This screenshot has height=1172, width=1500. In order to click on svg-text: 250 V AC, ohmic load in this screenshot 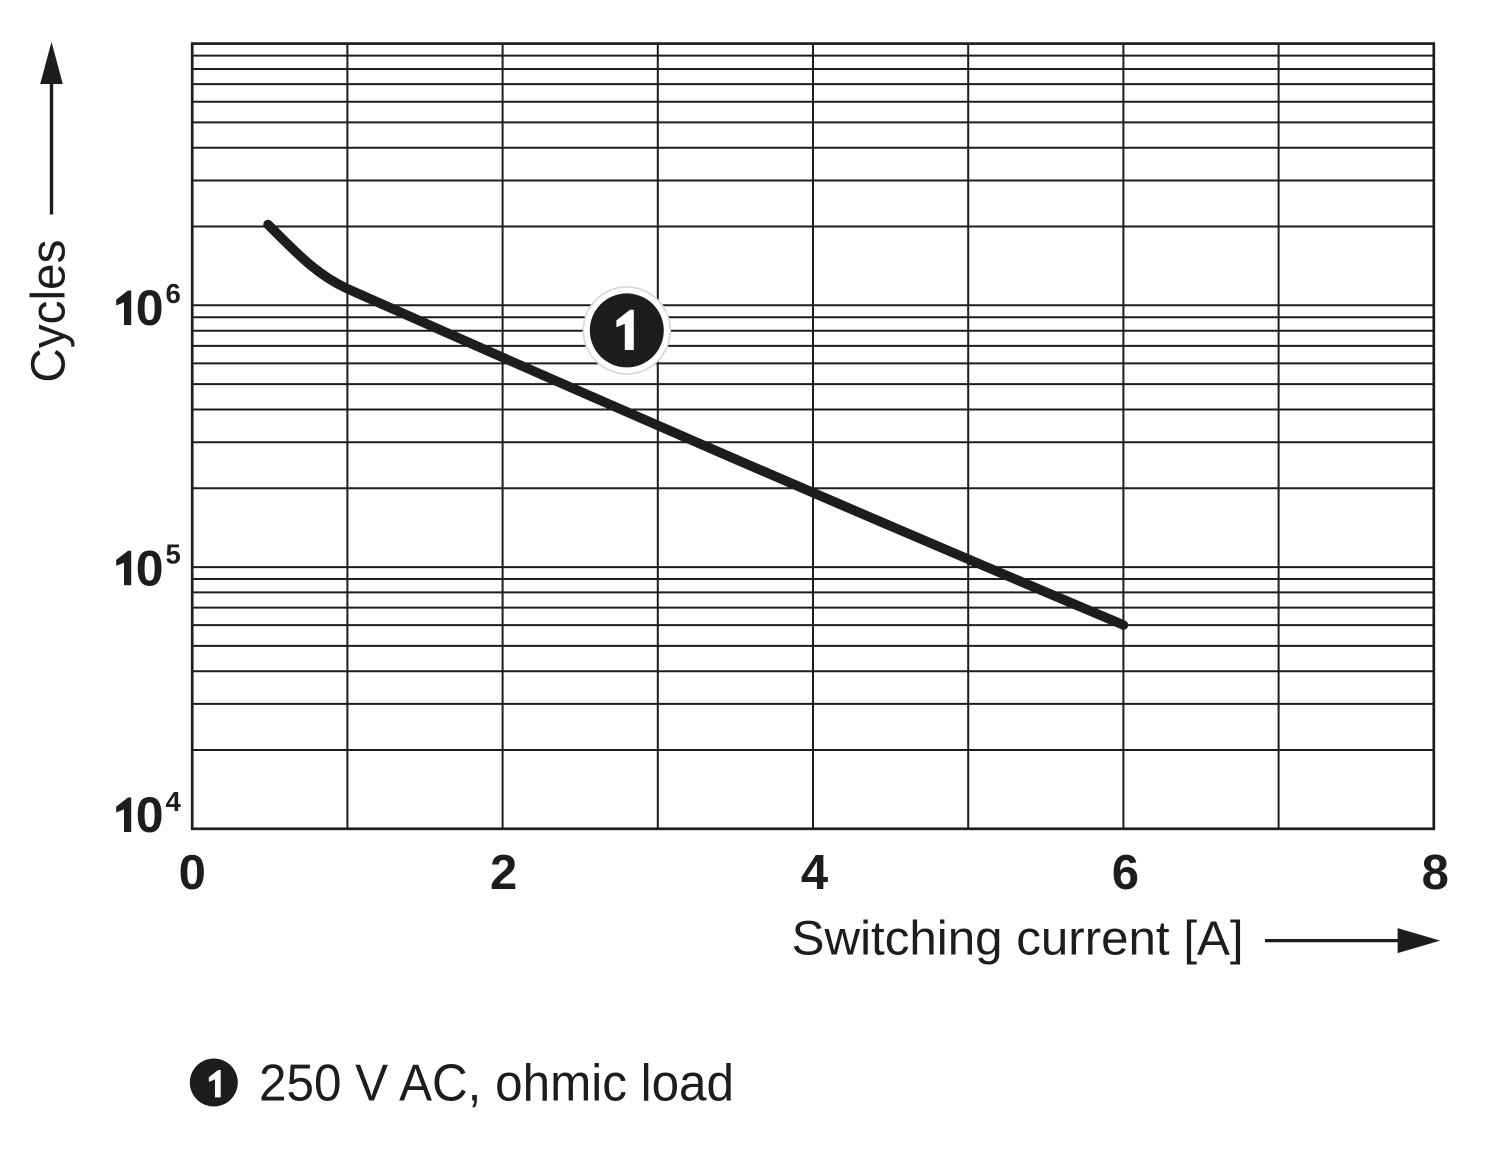, I will do `click(496, 1084)`.